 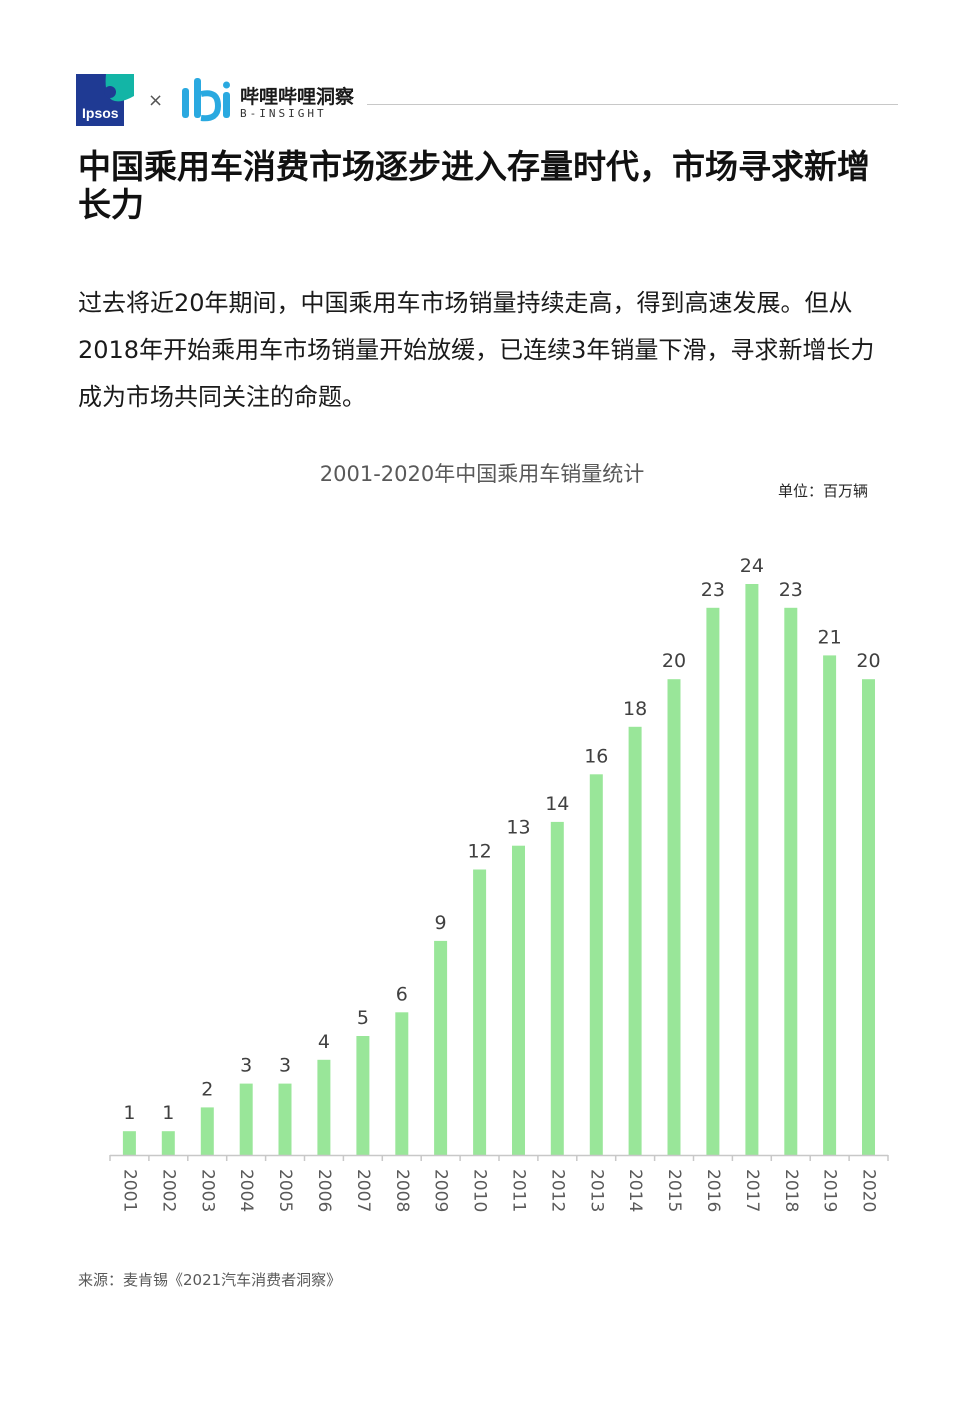 What do you see at coordinates (168, 1190) in the screenshot?
I see `x-tick-label-2002: 2002` at bounding box center [168, 1190].